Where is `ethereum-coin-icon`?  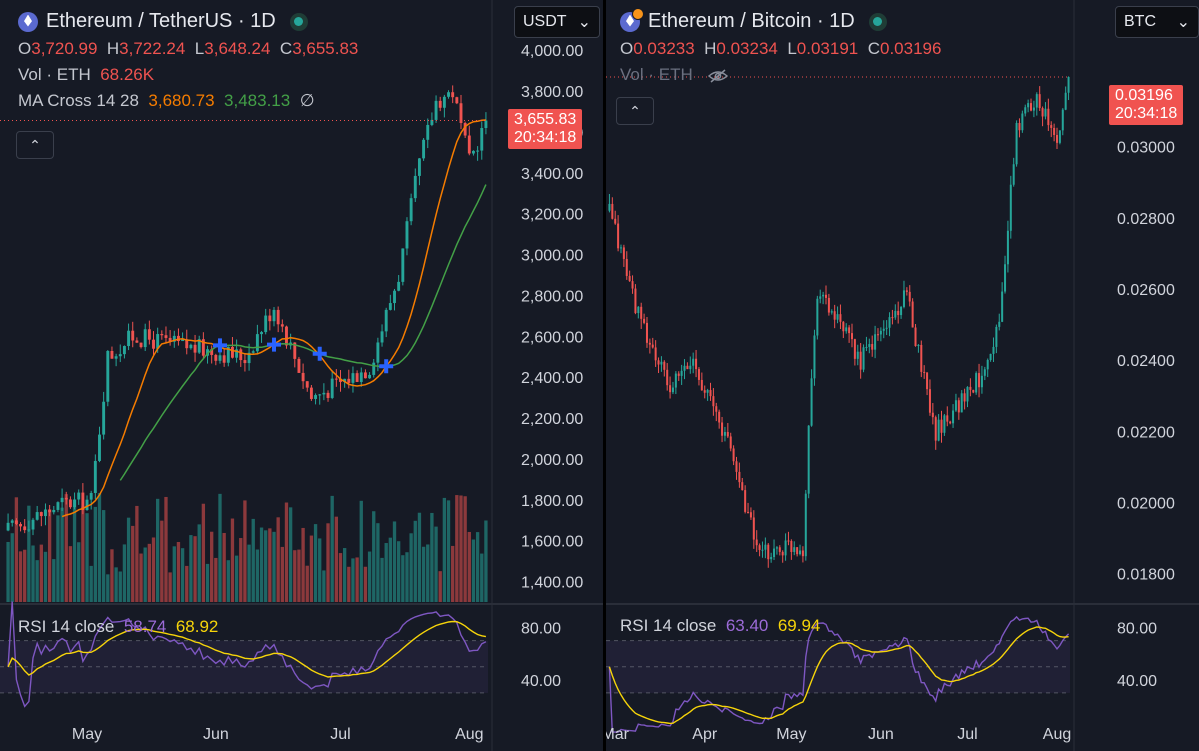
ethereum-coin-icon is located at coordinates (28, 21).